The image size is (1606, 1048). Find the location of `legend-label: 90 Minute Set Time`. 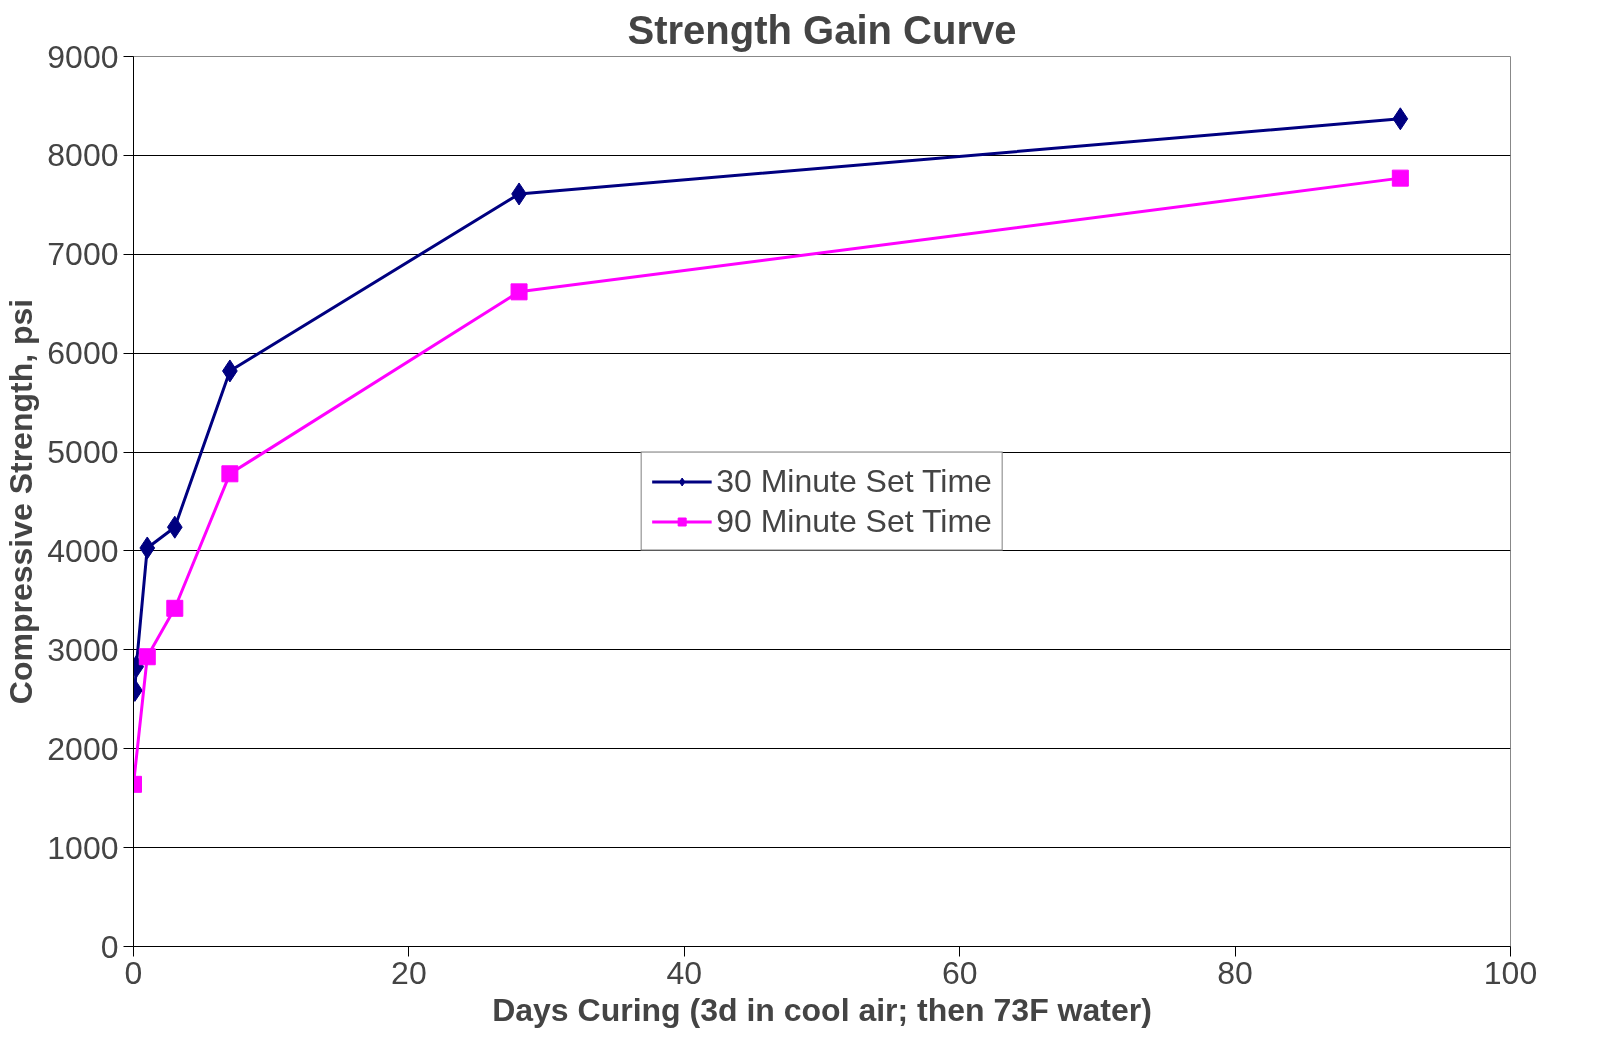

legend-label: 90 Minute Set Time is located at coordinates (854, 521).